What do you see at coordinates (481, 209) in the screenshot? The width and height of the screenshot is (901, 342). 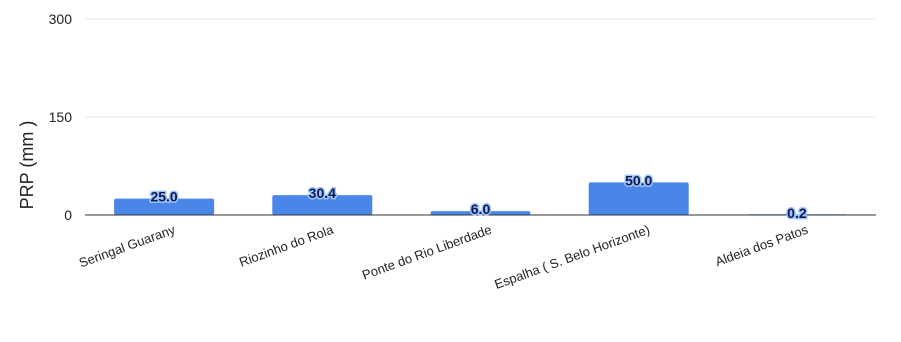 I see `data-label: 6.0` at bounding box center [481, 209].